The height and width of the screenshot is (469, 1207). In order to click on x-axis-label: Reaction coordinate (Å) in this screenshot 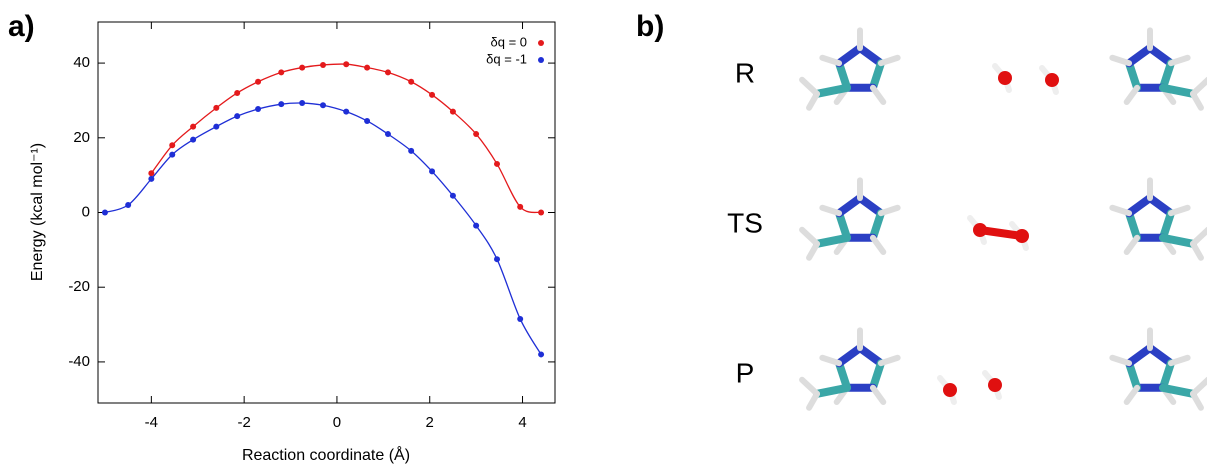, I will do `click(326, 454)`.